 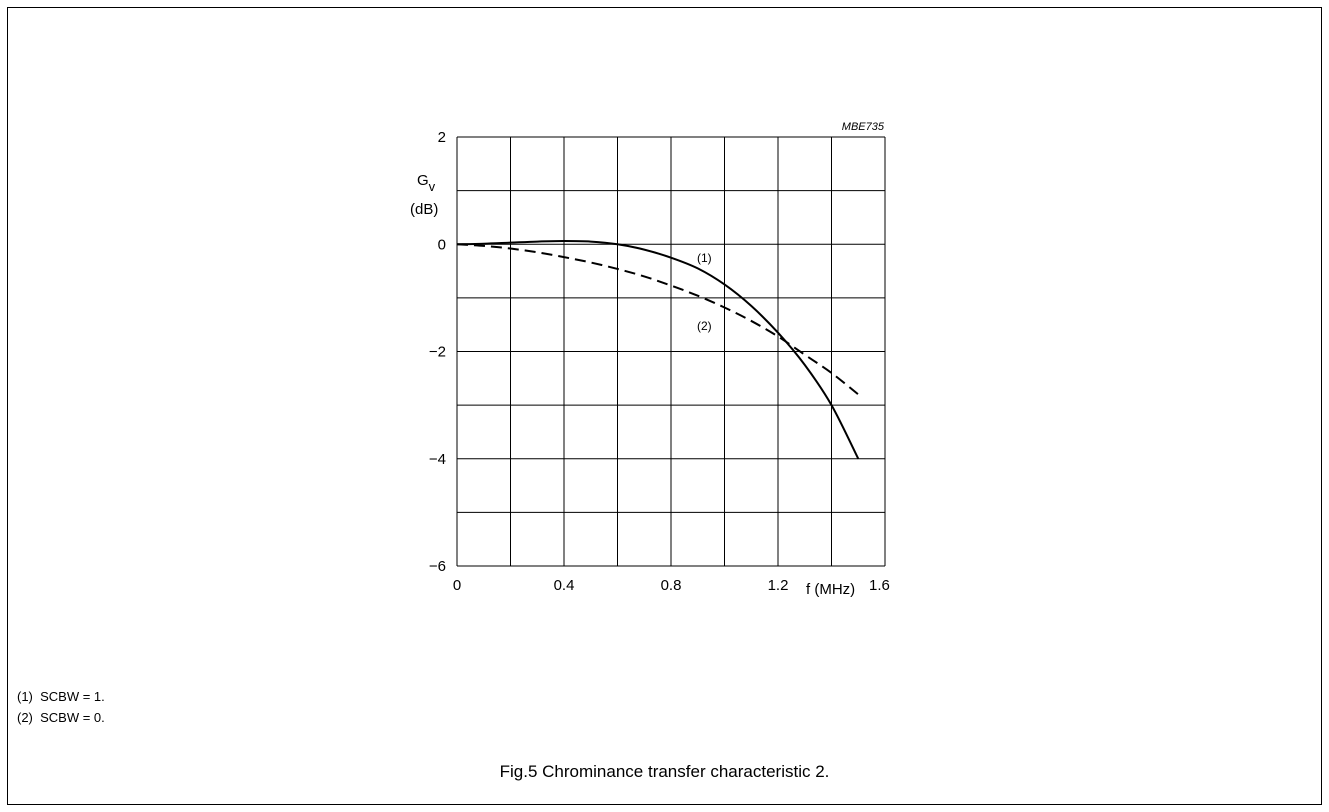 What do you see at coordinates (437, 352) in the screenshot?
I see `y-tick-label: −2` at bounding box center [437, 352].